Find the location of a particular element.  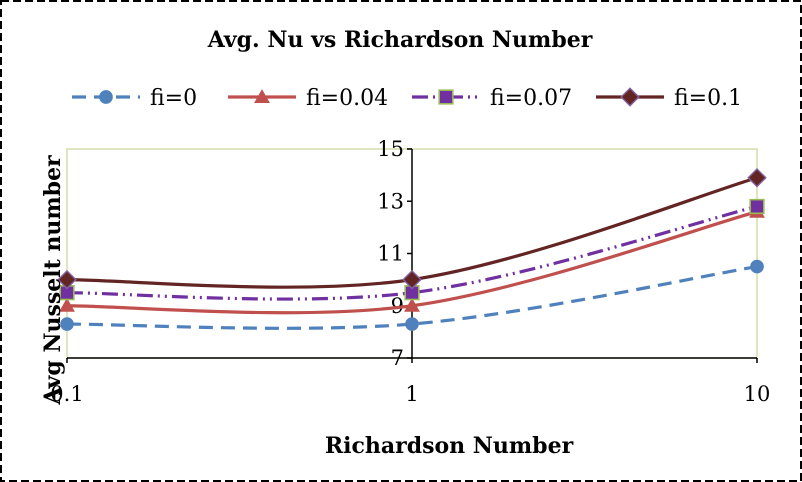

legend-label: fi=0.07 is located at coordinates (531, 98).